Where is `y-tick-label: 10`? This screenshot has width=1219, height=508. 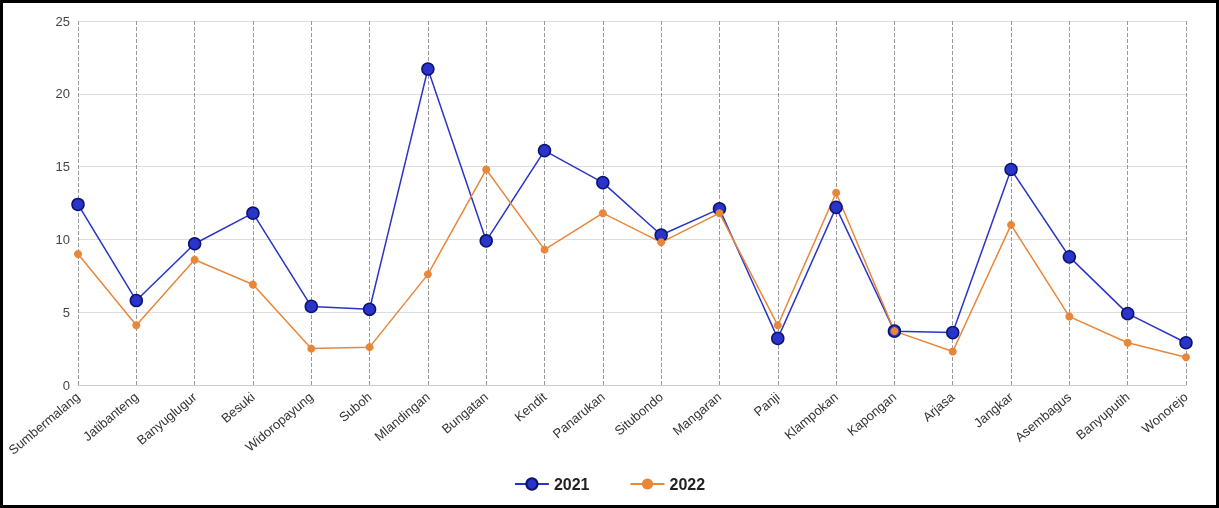 y-tick-label: 10 is located at coordinates (62, 239).